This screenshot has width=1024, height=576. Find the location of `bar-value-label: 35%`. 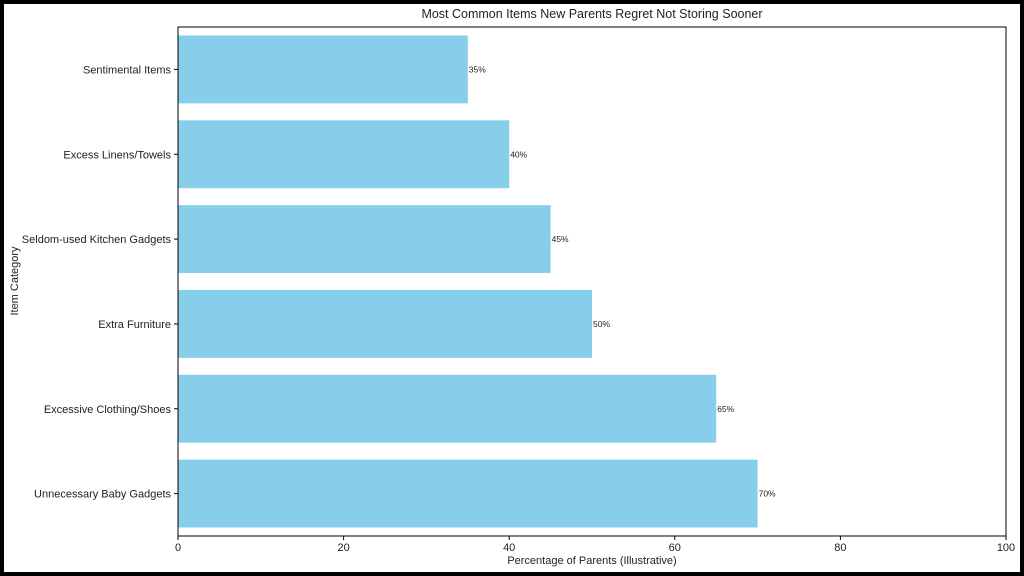

bar-value-label: 35% is located at coordinates (477, 69).